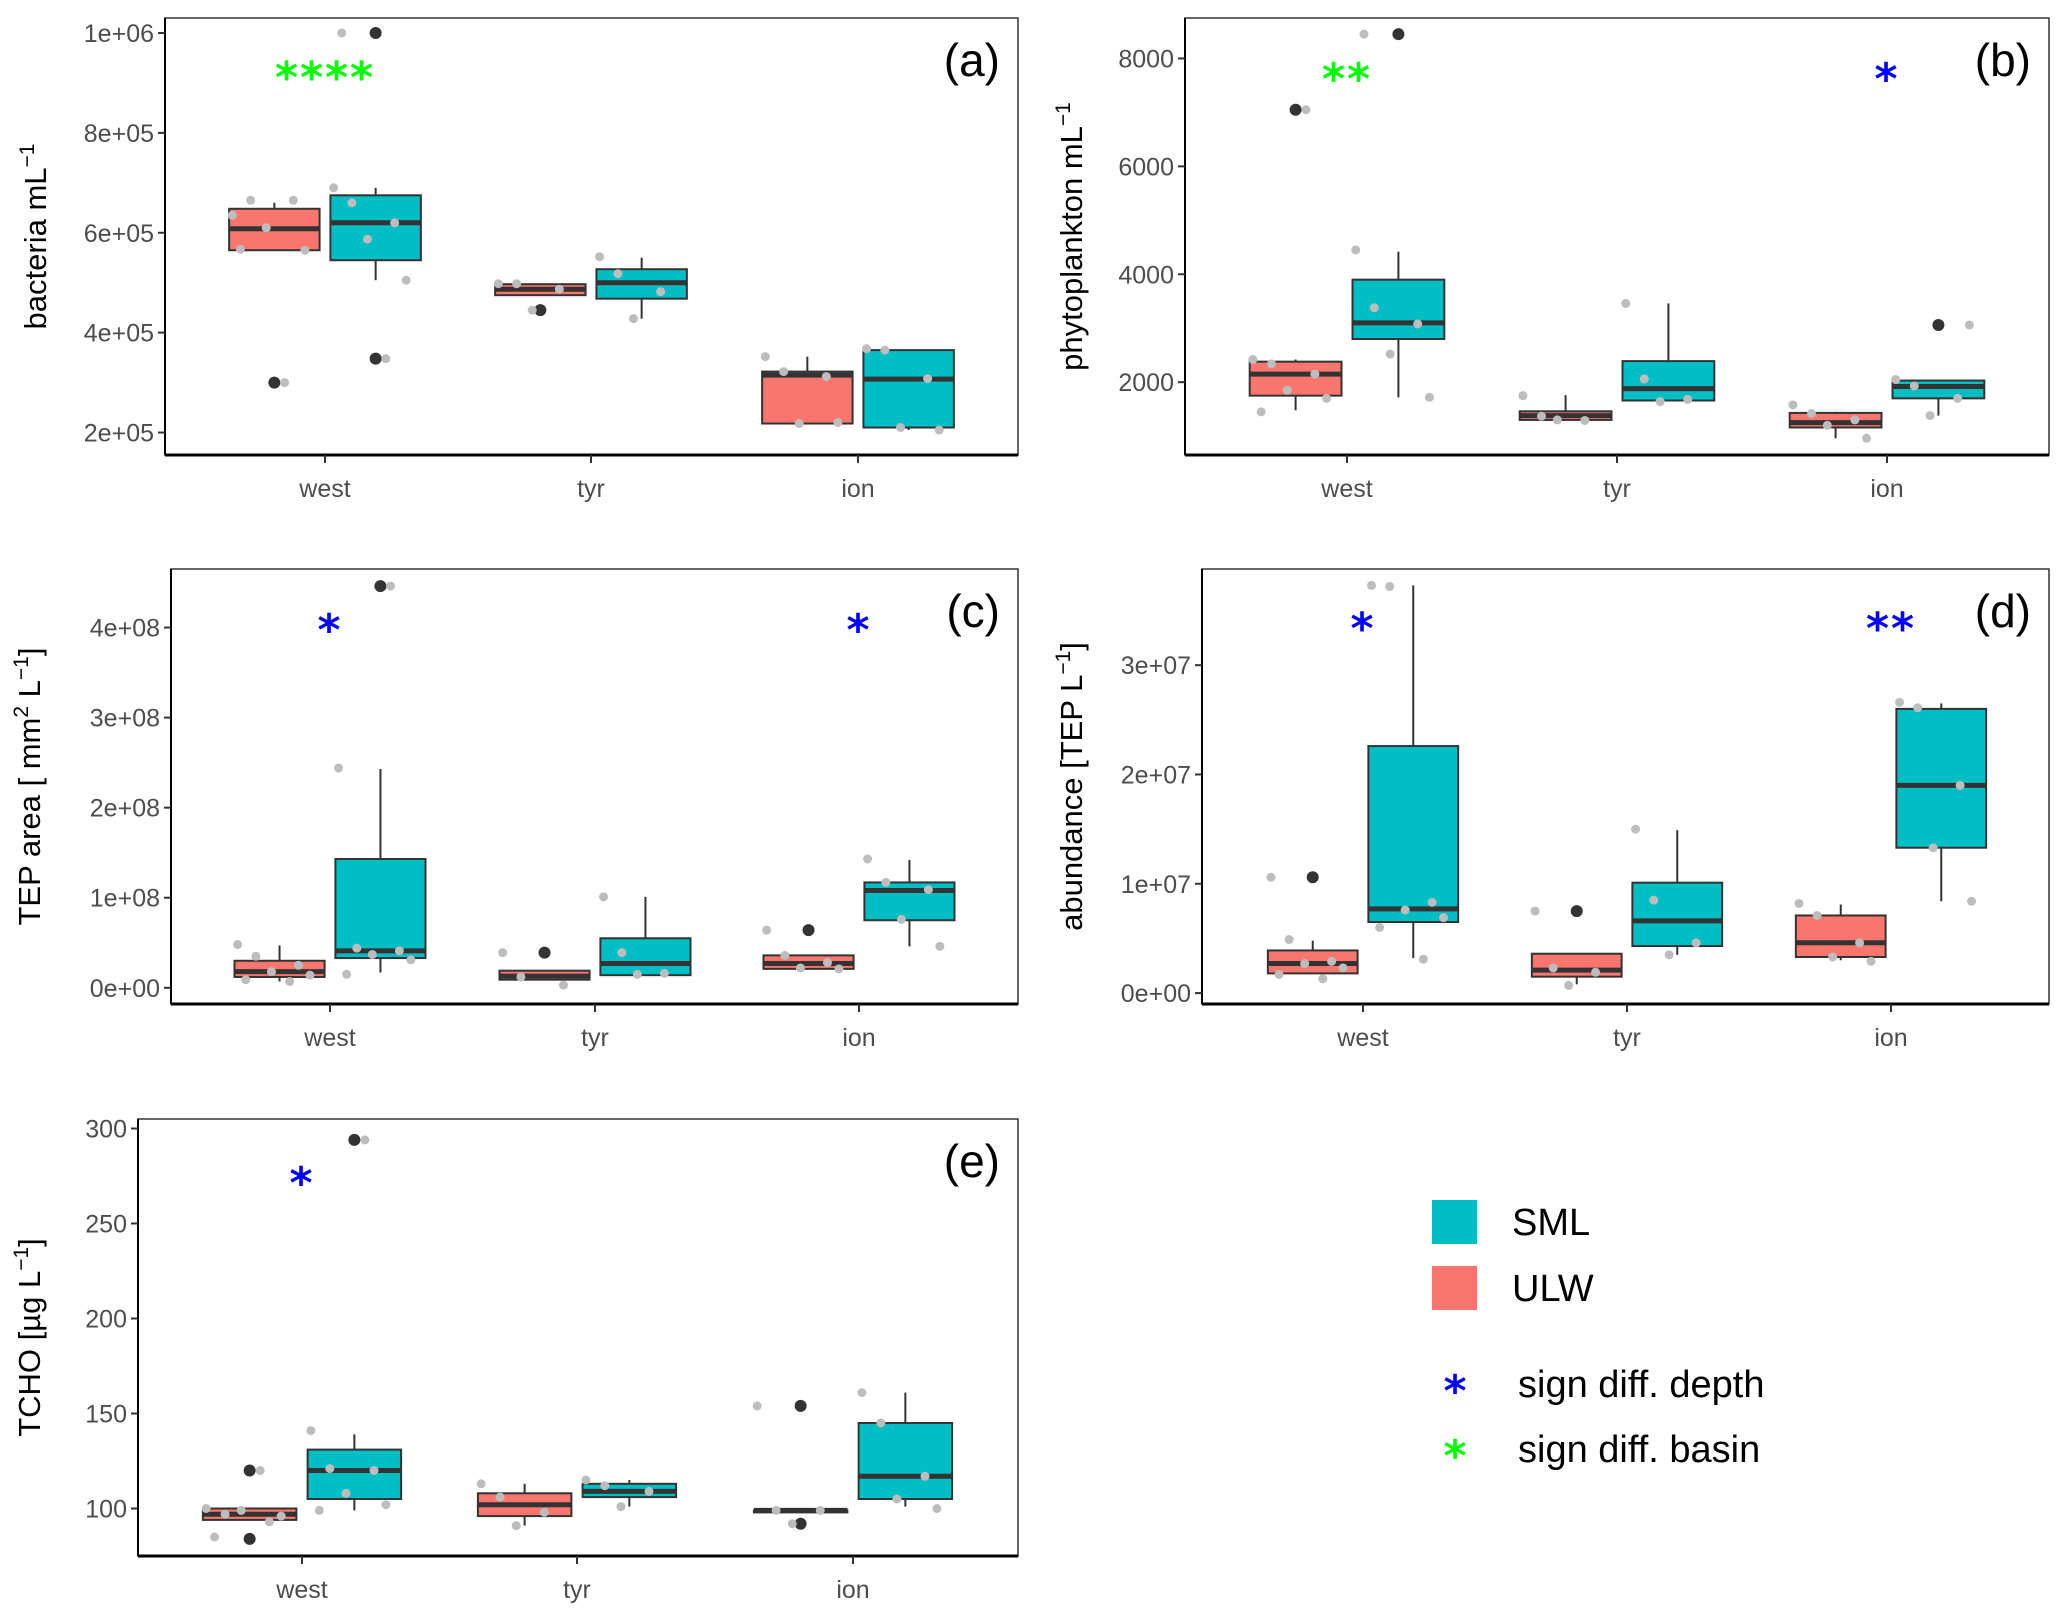 This screenshot has height=1614, width=2067. What do you see at coordinates (325, 77) in the screenshot?
I see `significance-marker: ****` at bounding box center [325, 77].